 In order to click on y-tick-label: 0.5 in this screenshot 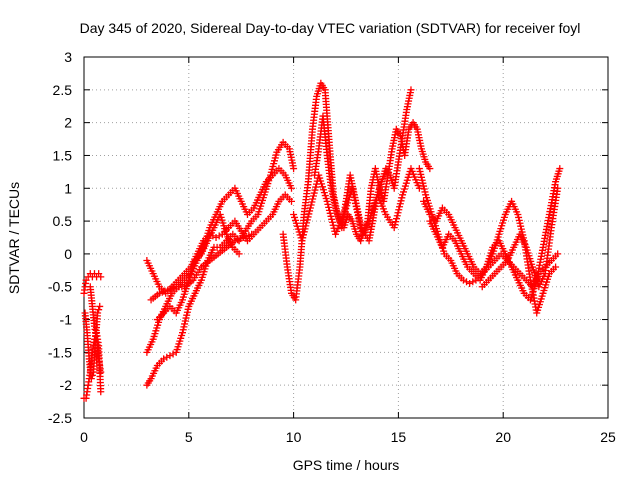, I will do `click(63, 221)`.